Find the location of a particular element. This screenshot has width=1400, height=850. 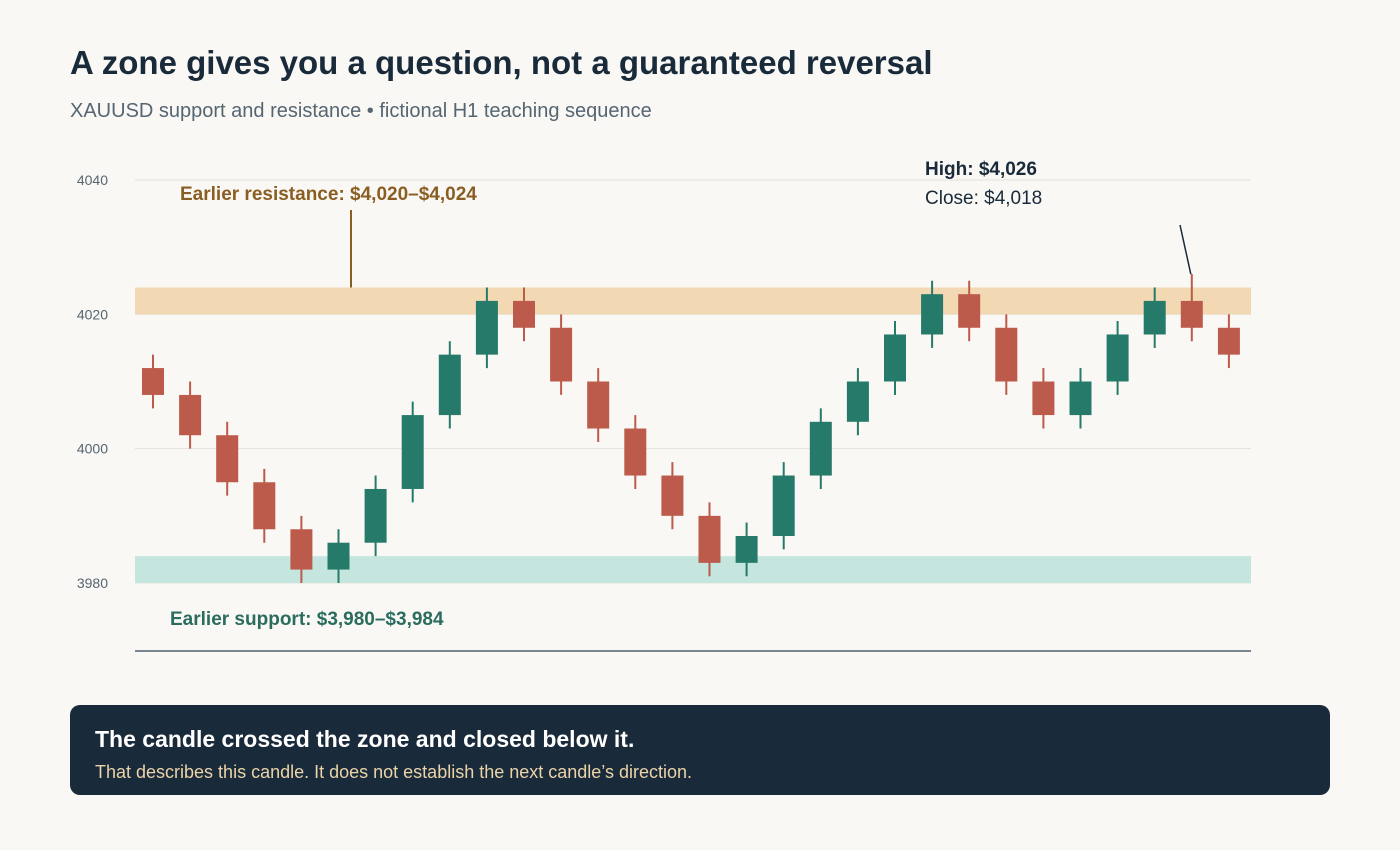

annotation-close-text: Close: $4,018 is located at coordinates (983, 198).